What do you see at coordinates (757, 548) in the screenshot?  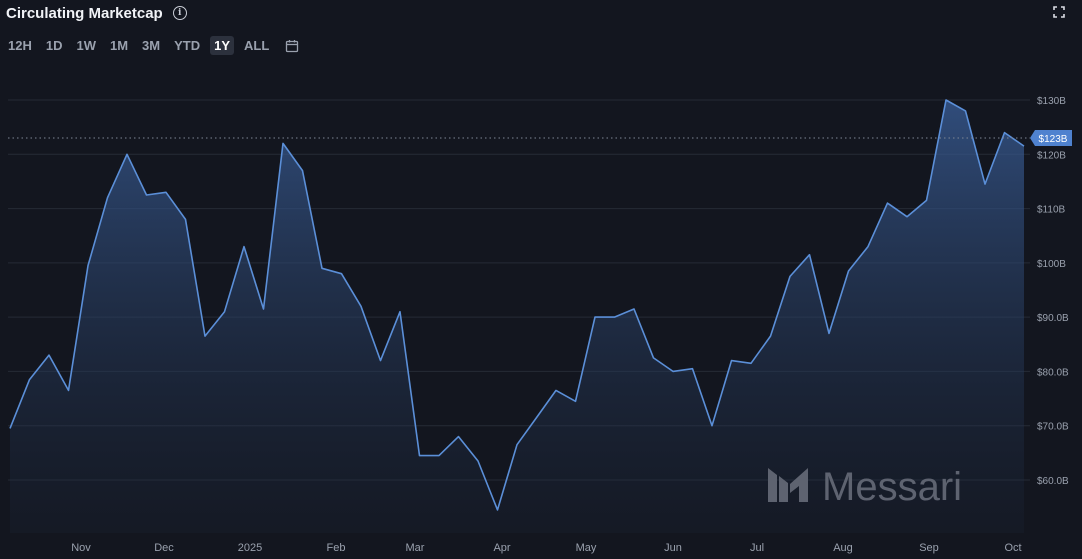 I see `x-tick-label: Jul` at bounding box center [757, 548].